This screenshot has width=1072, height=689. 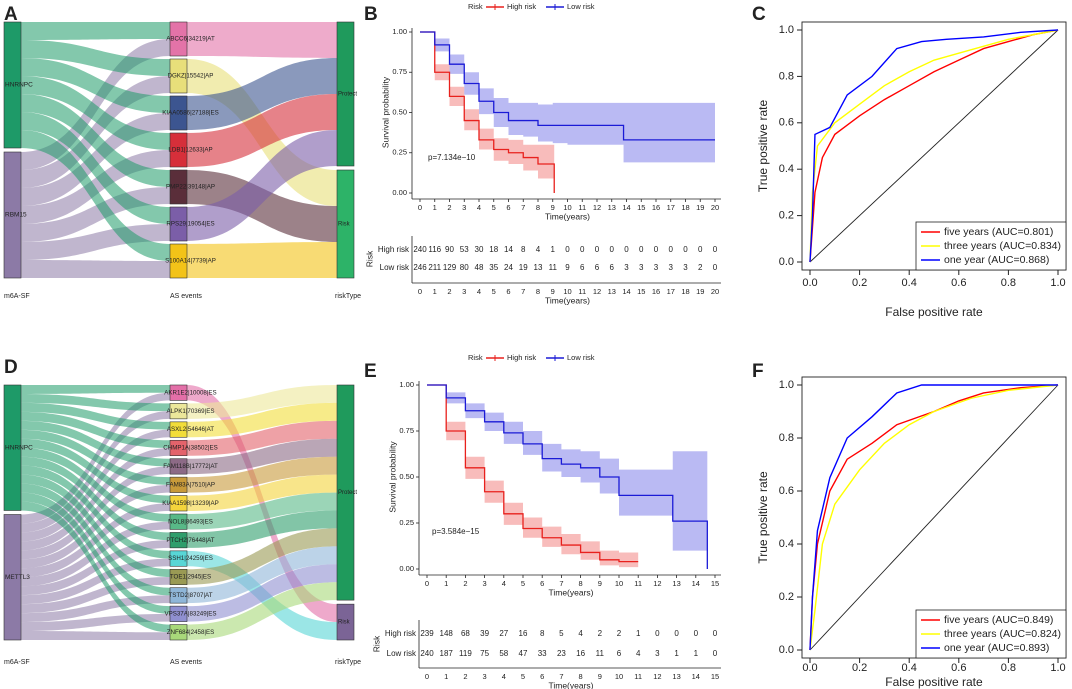 I want to click on legend-label: five years (AUC=0.849), so click(x=998, y=620).